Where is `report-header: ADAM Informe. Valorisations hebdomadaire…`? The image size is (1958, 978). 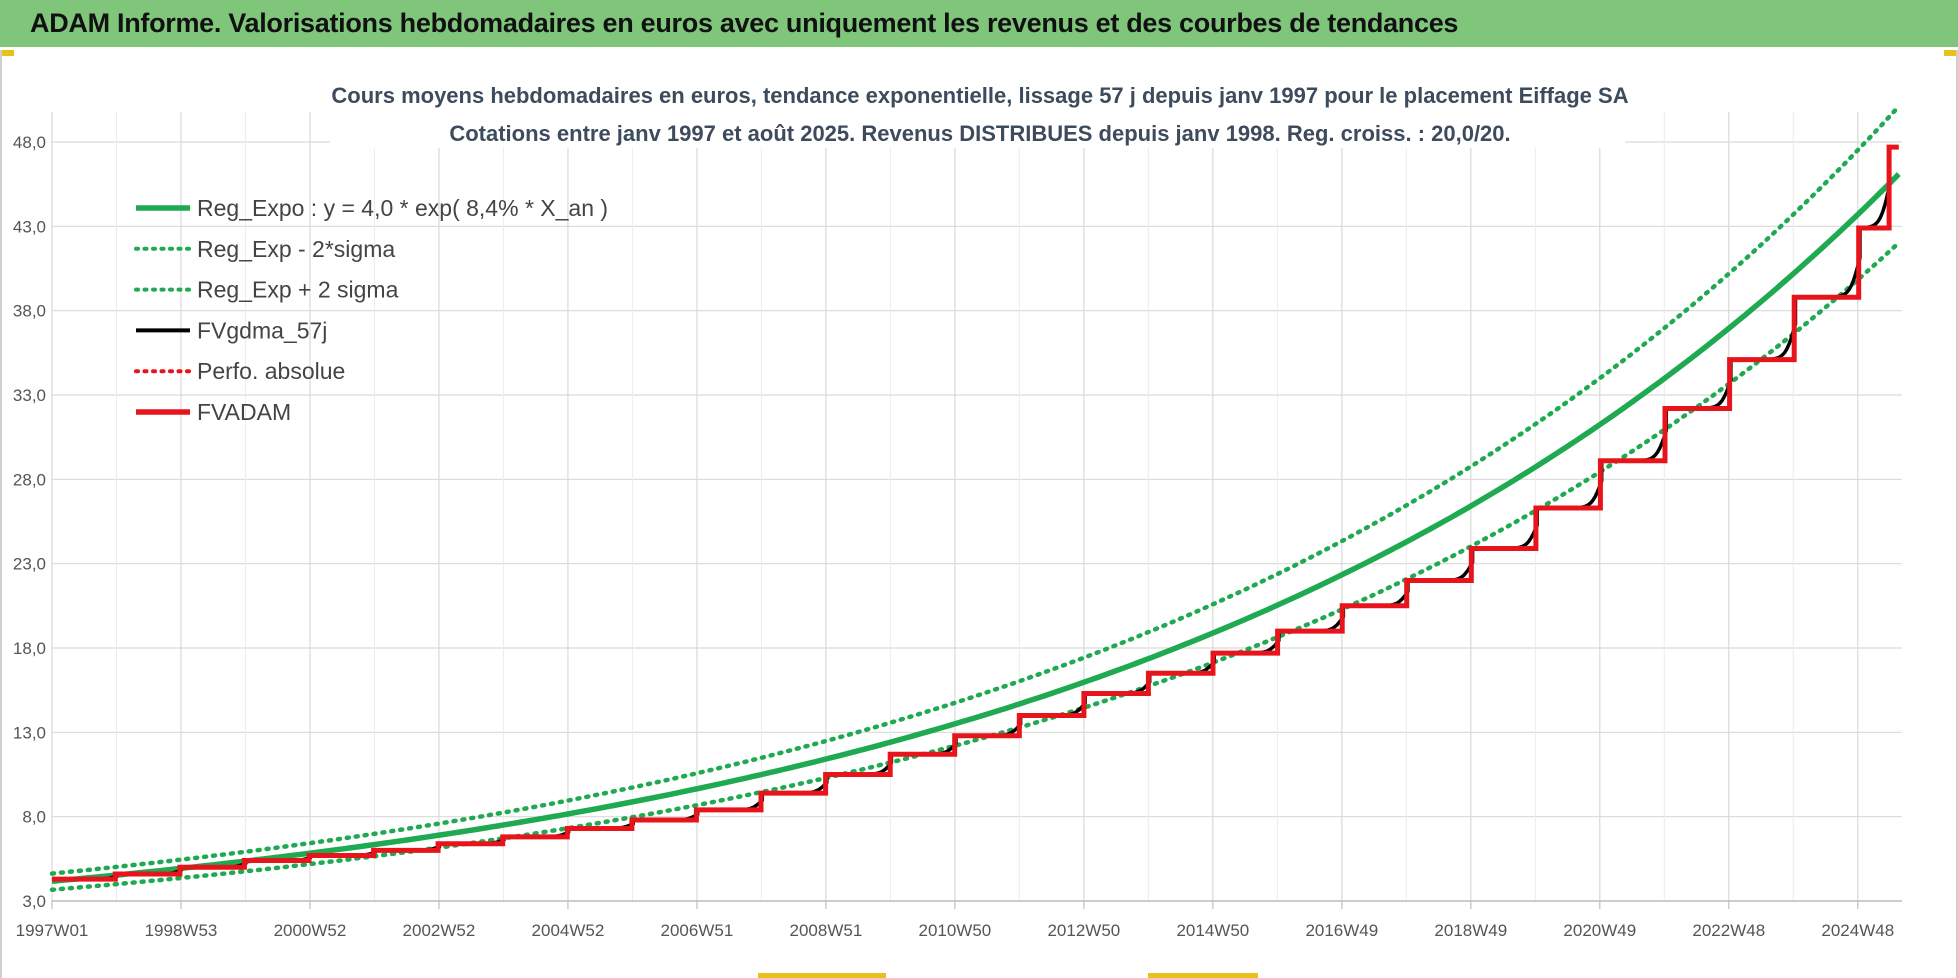
report-header: ADAM Informe. Valorisations hebdomadaire… is located at coordinates (979, 25).